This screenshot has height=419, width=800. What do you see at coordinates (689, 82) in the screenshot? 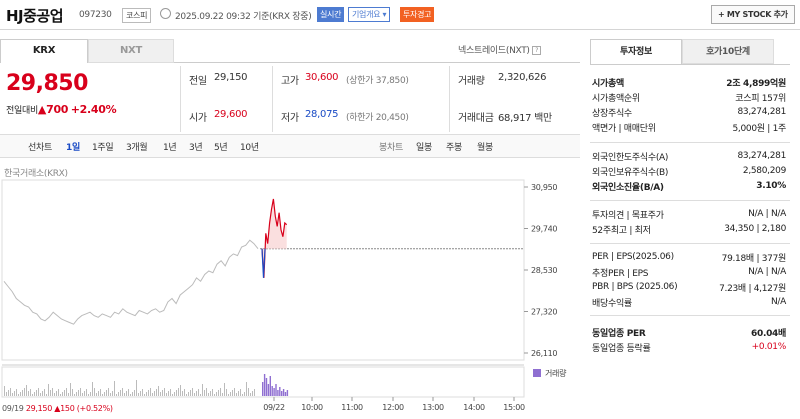
I see `info-row: 시가총액 2조 4,899억원` at bounding box center [689, 82].